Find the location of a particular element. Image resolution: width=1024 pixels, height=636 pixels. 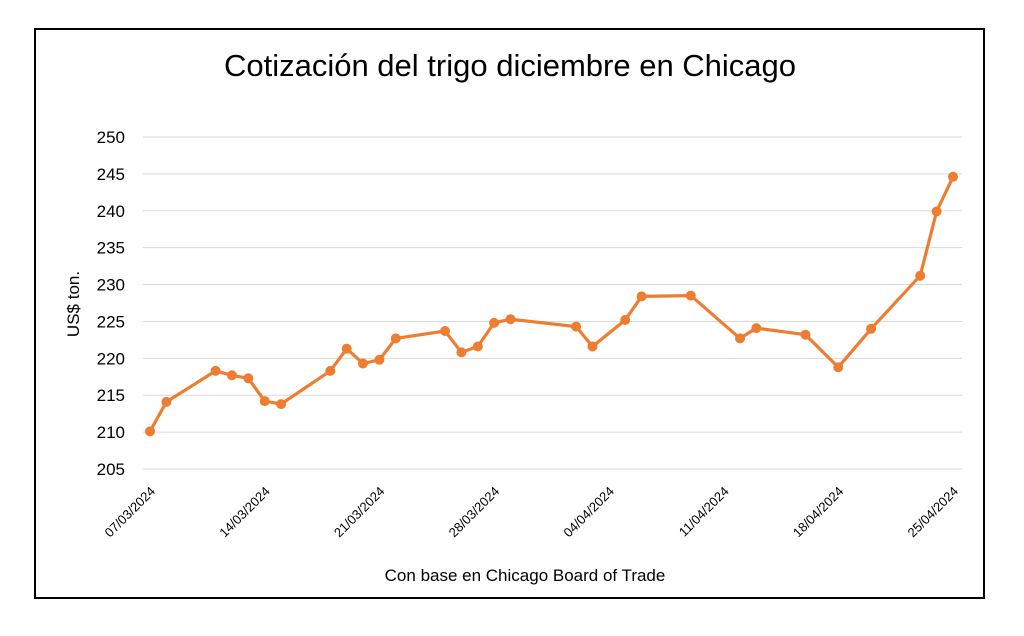

y-tick-label: 240 is located at coordinates (111, 211).